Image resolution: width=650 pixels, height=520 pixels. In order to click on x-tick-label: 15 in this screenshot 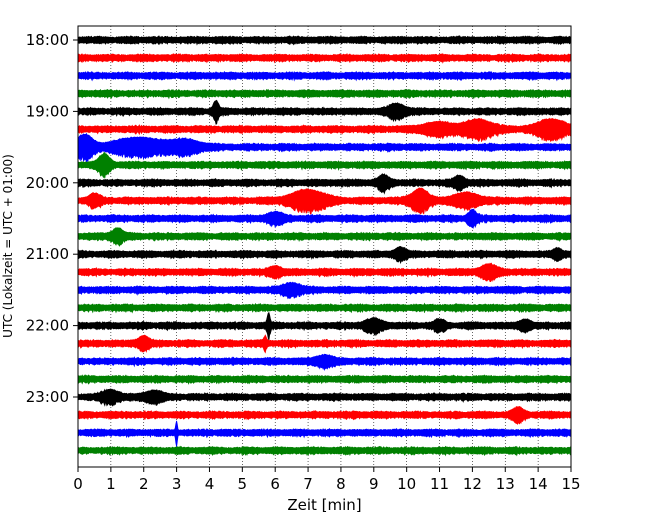, I will do `click(570, 484)`.